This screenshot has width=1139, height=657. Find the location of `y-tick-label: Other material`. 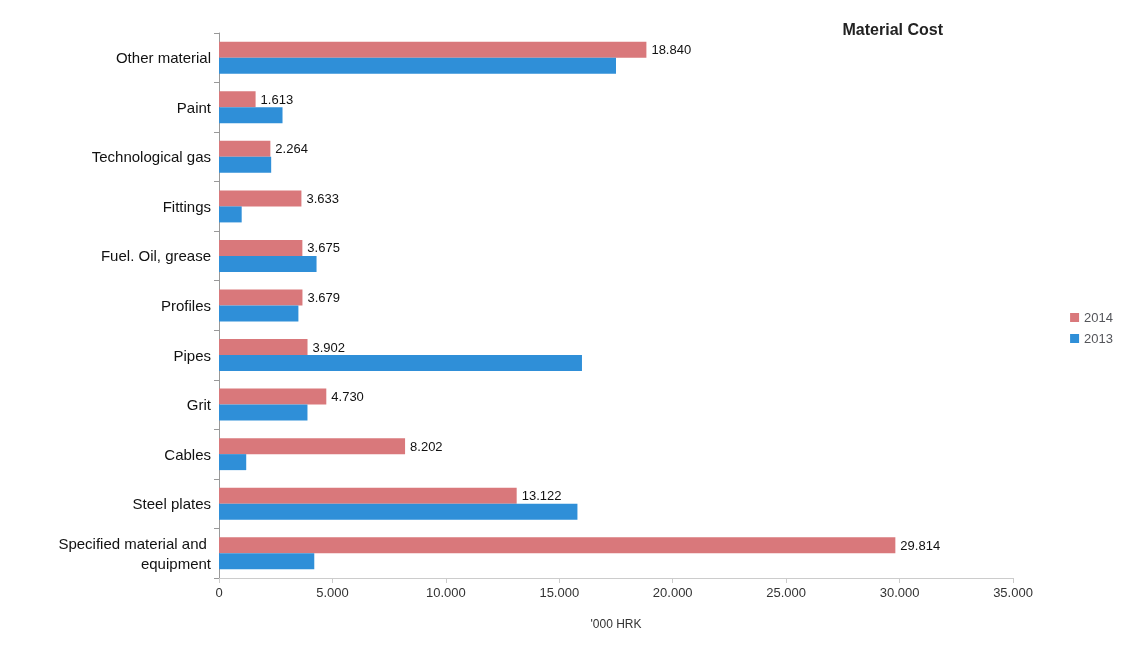

y-tick-label: Other material is located at coordinates (163, 58).